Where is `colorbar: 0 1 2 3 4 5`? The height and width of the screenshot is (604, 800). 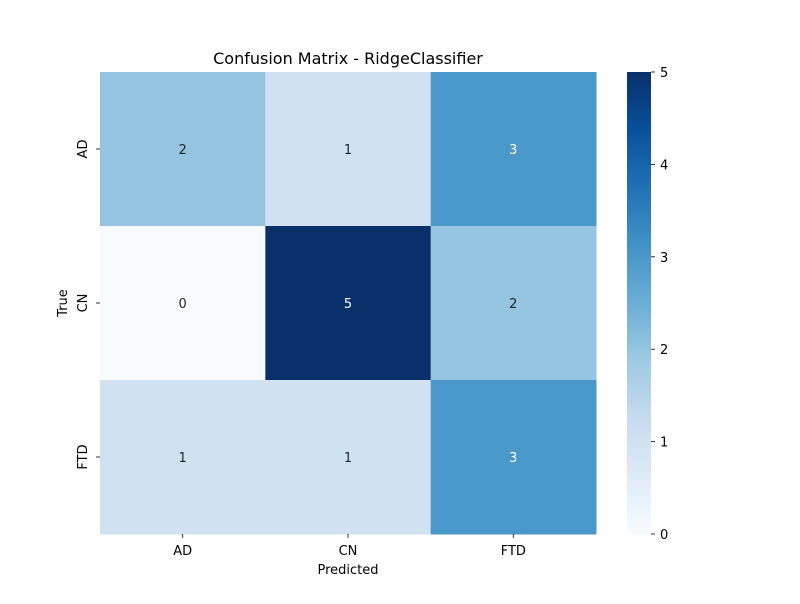 colorbar: 0 1 2 3 4 5 is located at coordinates (647, 304).